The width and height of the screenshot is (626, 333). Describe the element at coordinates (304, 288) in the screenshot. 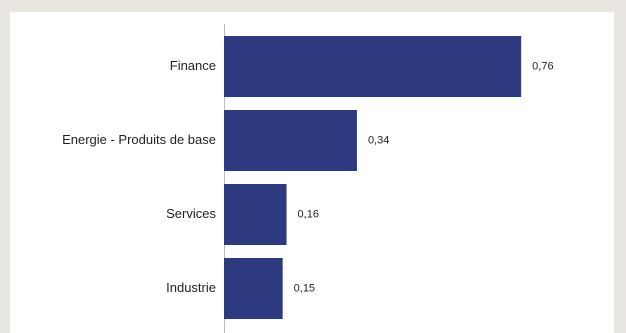

I see `value-label: 0,15` at that location.